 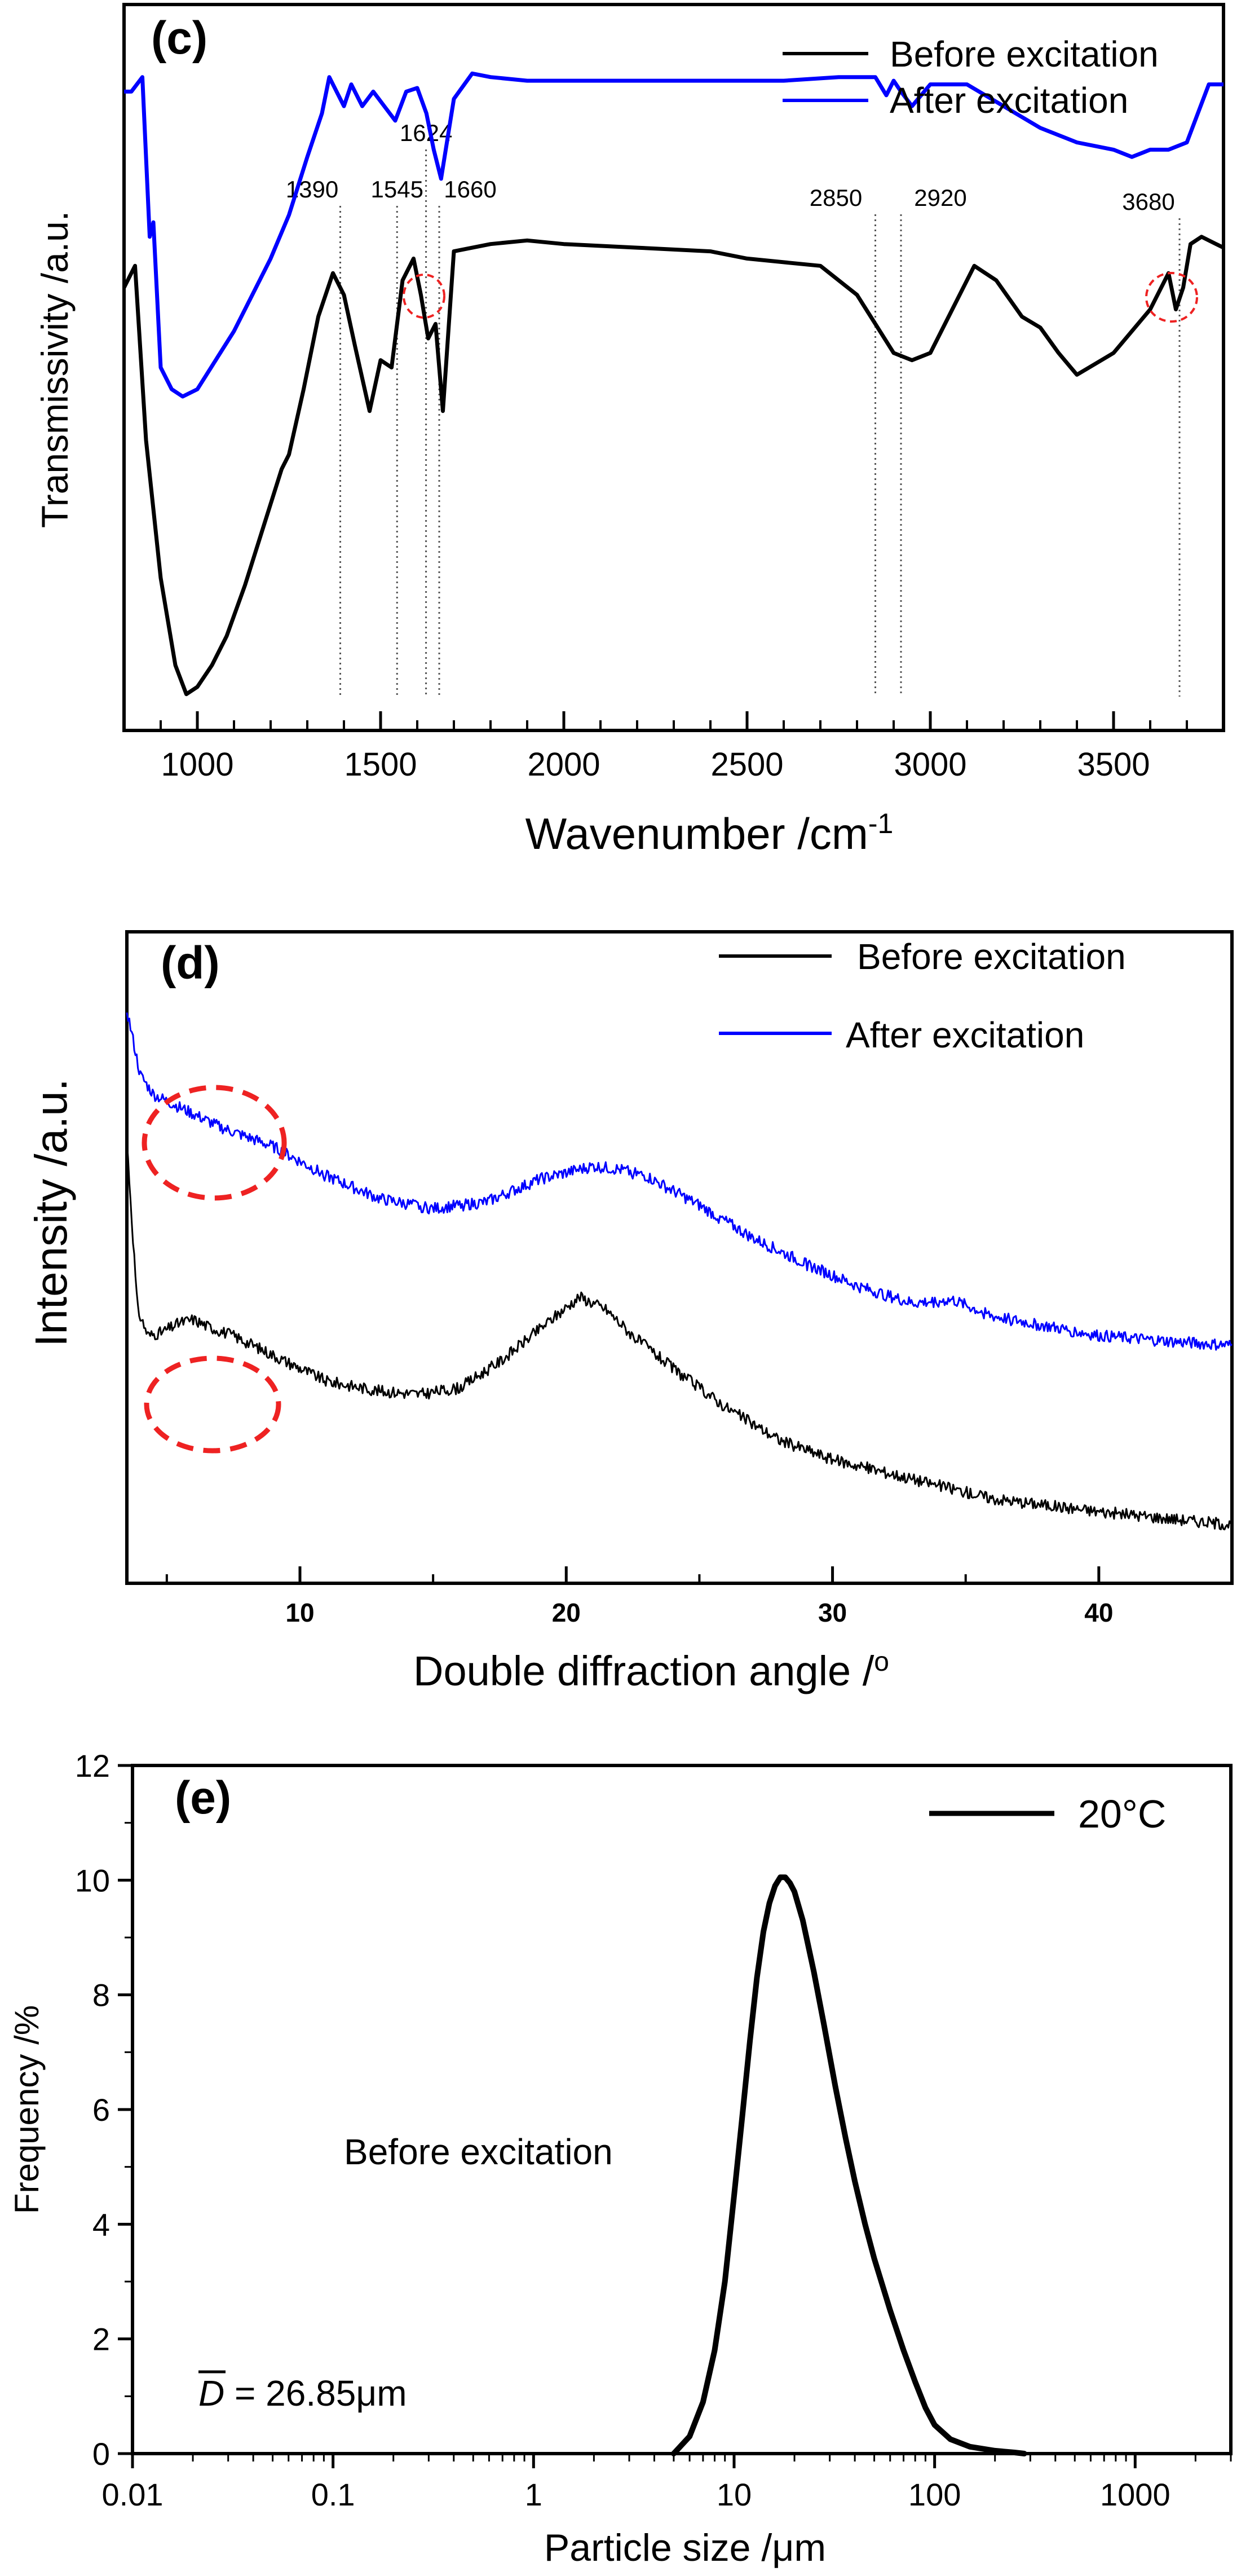 I want to click on panel-e-series-line, so click(x=848, y=2165).